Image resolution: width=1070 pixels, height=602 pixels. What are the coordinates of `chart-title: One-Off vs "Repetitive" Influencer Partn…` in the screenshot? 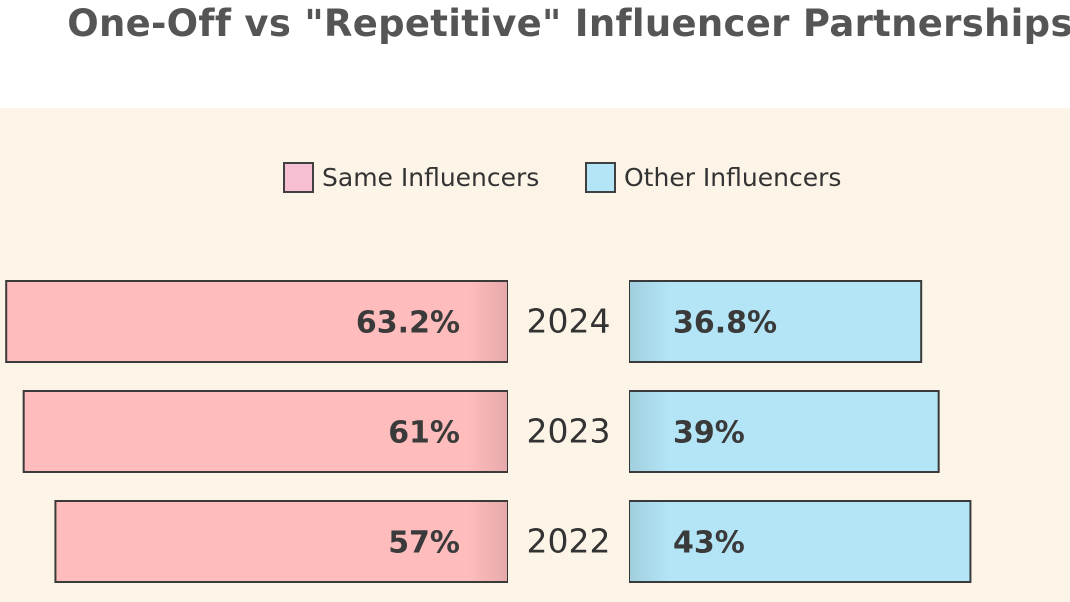 It's located at (568, 23).